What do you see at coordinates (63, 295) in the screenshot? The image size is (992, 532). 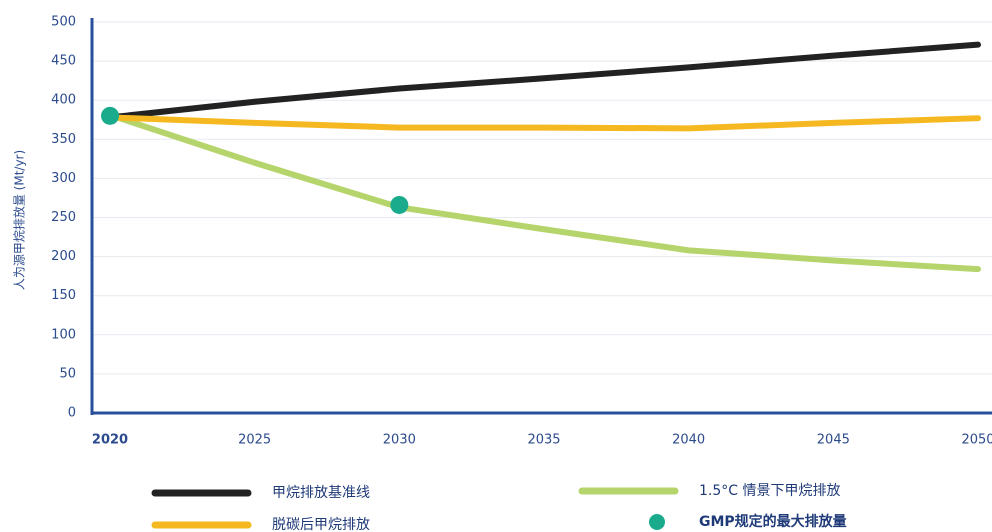 I see `y-tick-label: 150` at bounding box center [63, 295].